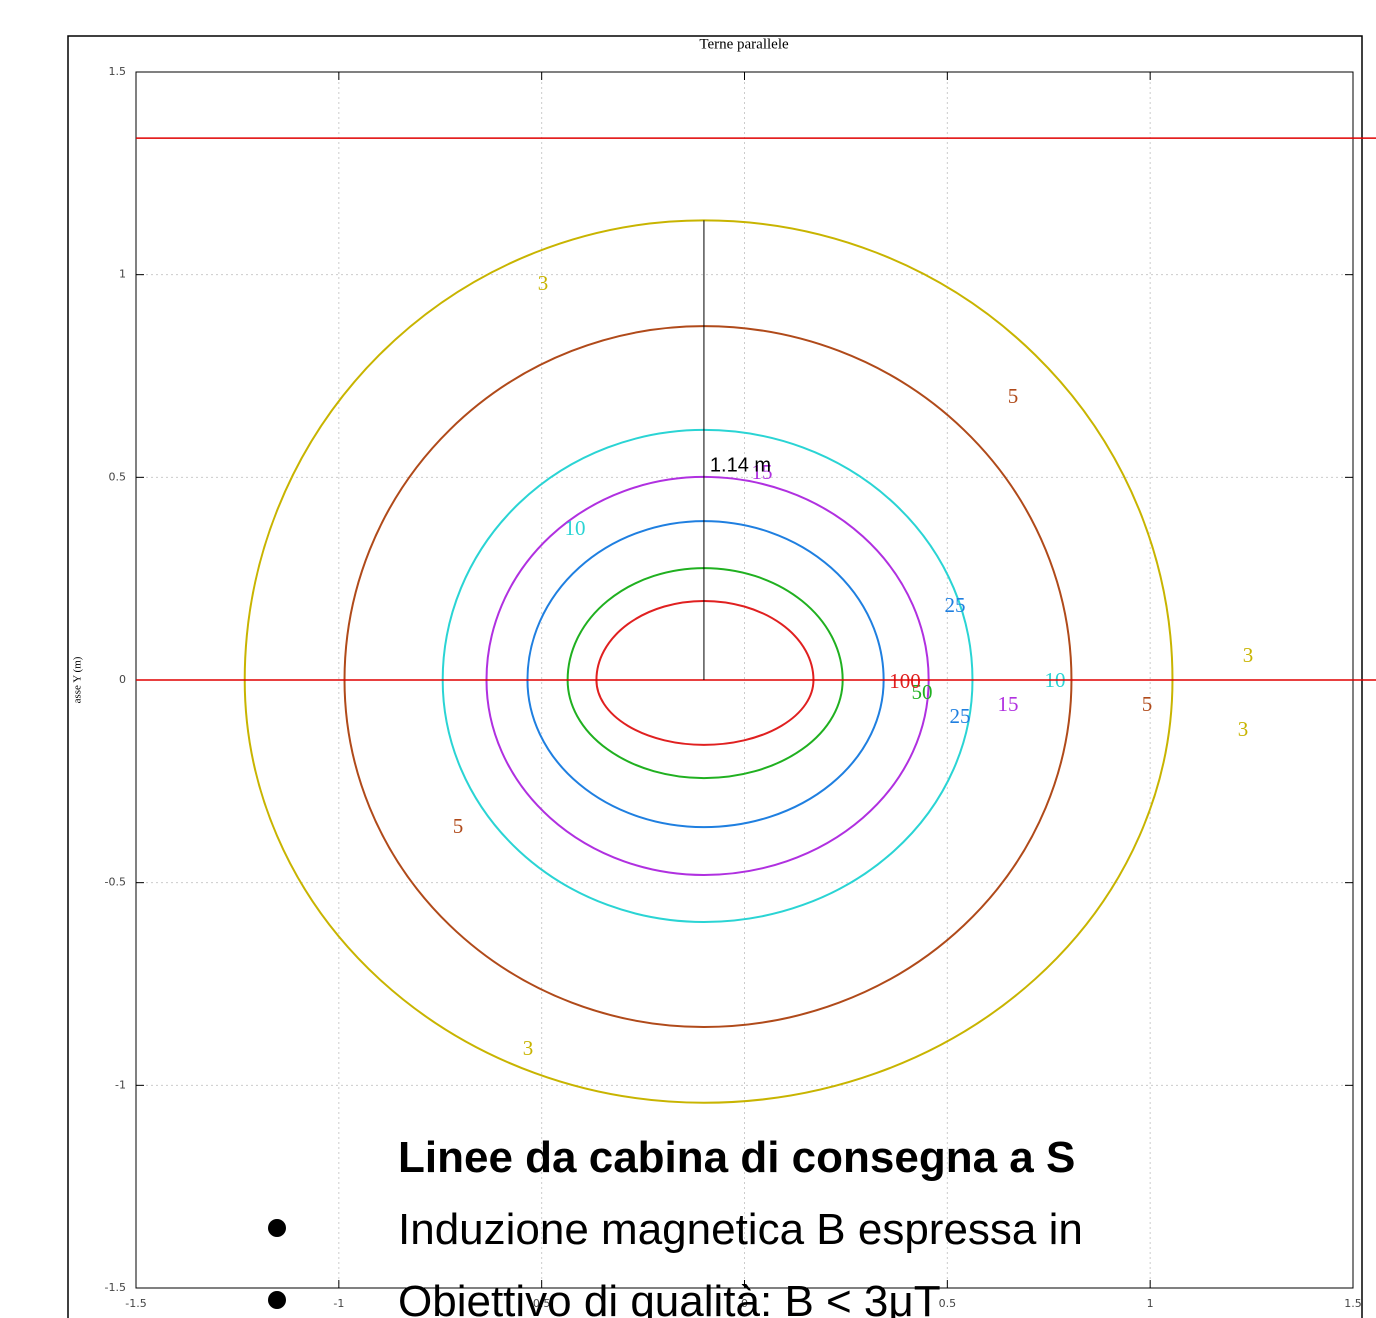  I want to click on contour-label: 100, so click(905, 681).